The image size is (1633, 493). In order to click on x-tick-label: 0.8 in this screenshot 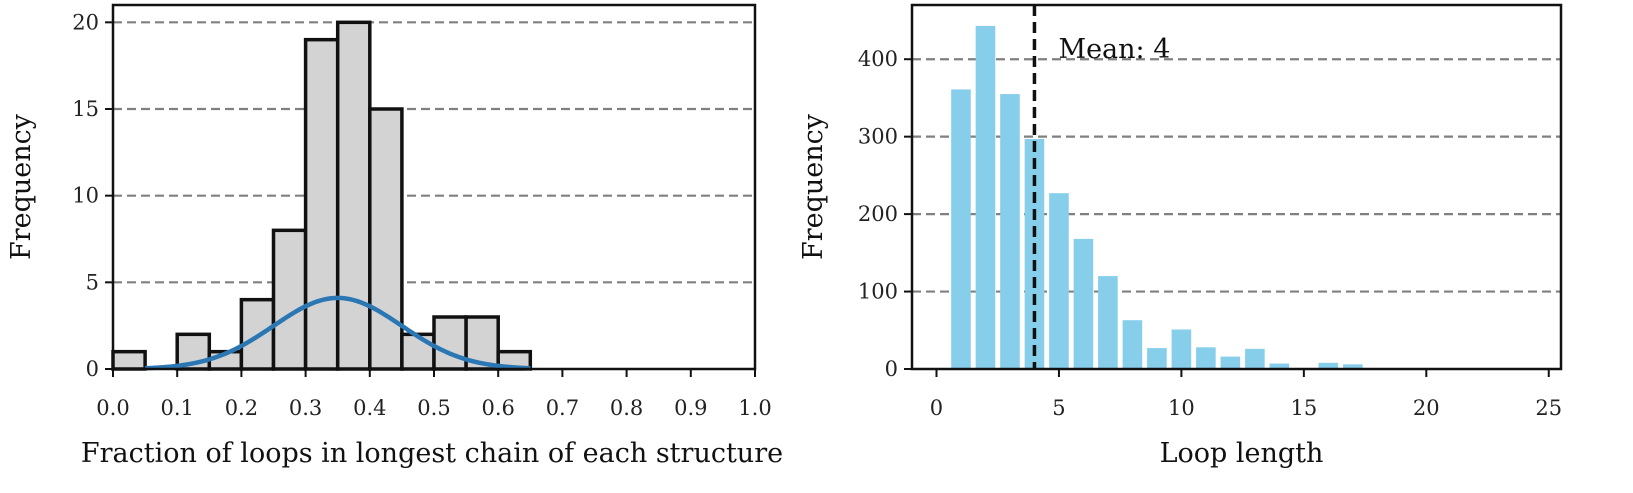, I will do `click(626, 408)`.